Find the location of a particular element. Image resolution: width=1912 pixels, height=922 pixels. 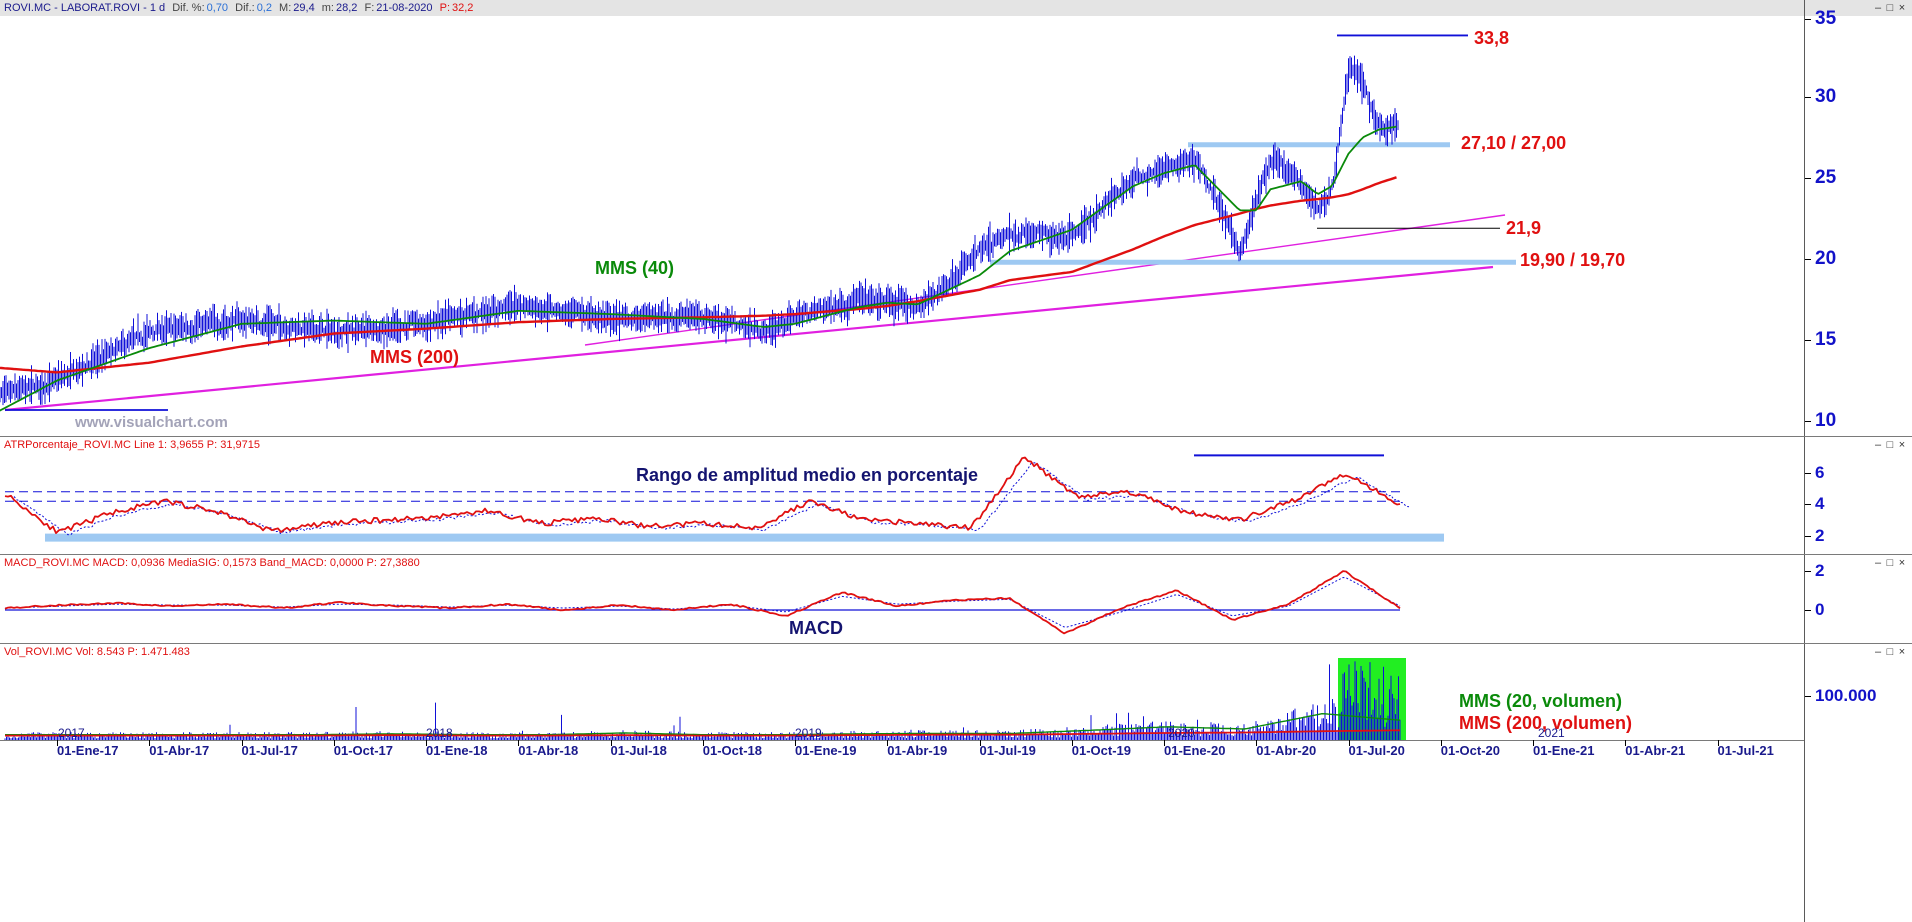

y-label-6: 6 is located at coordinates (1820, 472).